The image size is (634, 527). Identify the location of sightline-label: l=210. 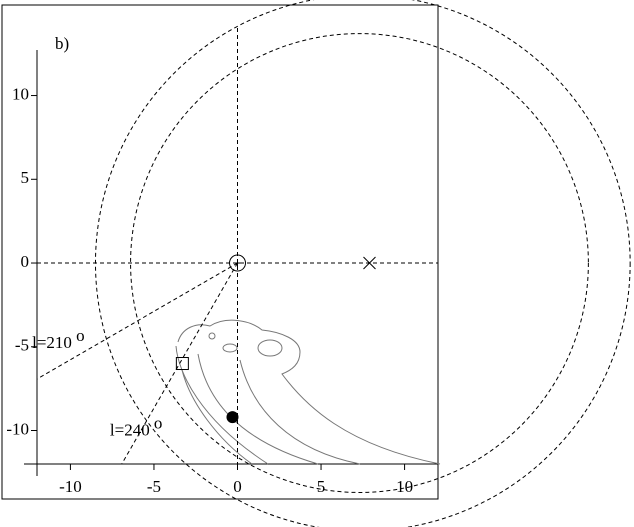
(52, 342).